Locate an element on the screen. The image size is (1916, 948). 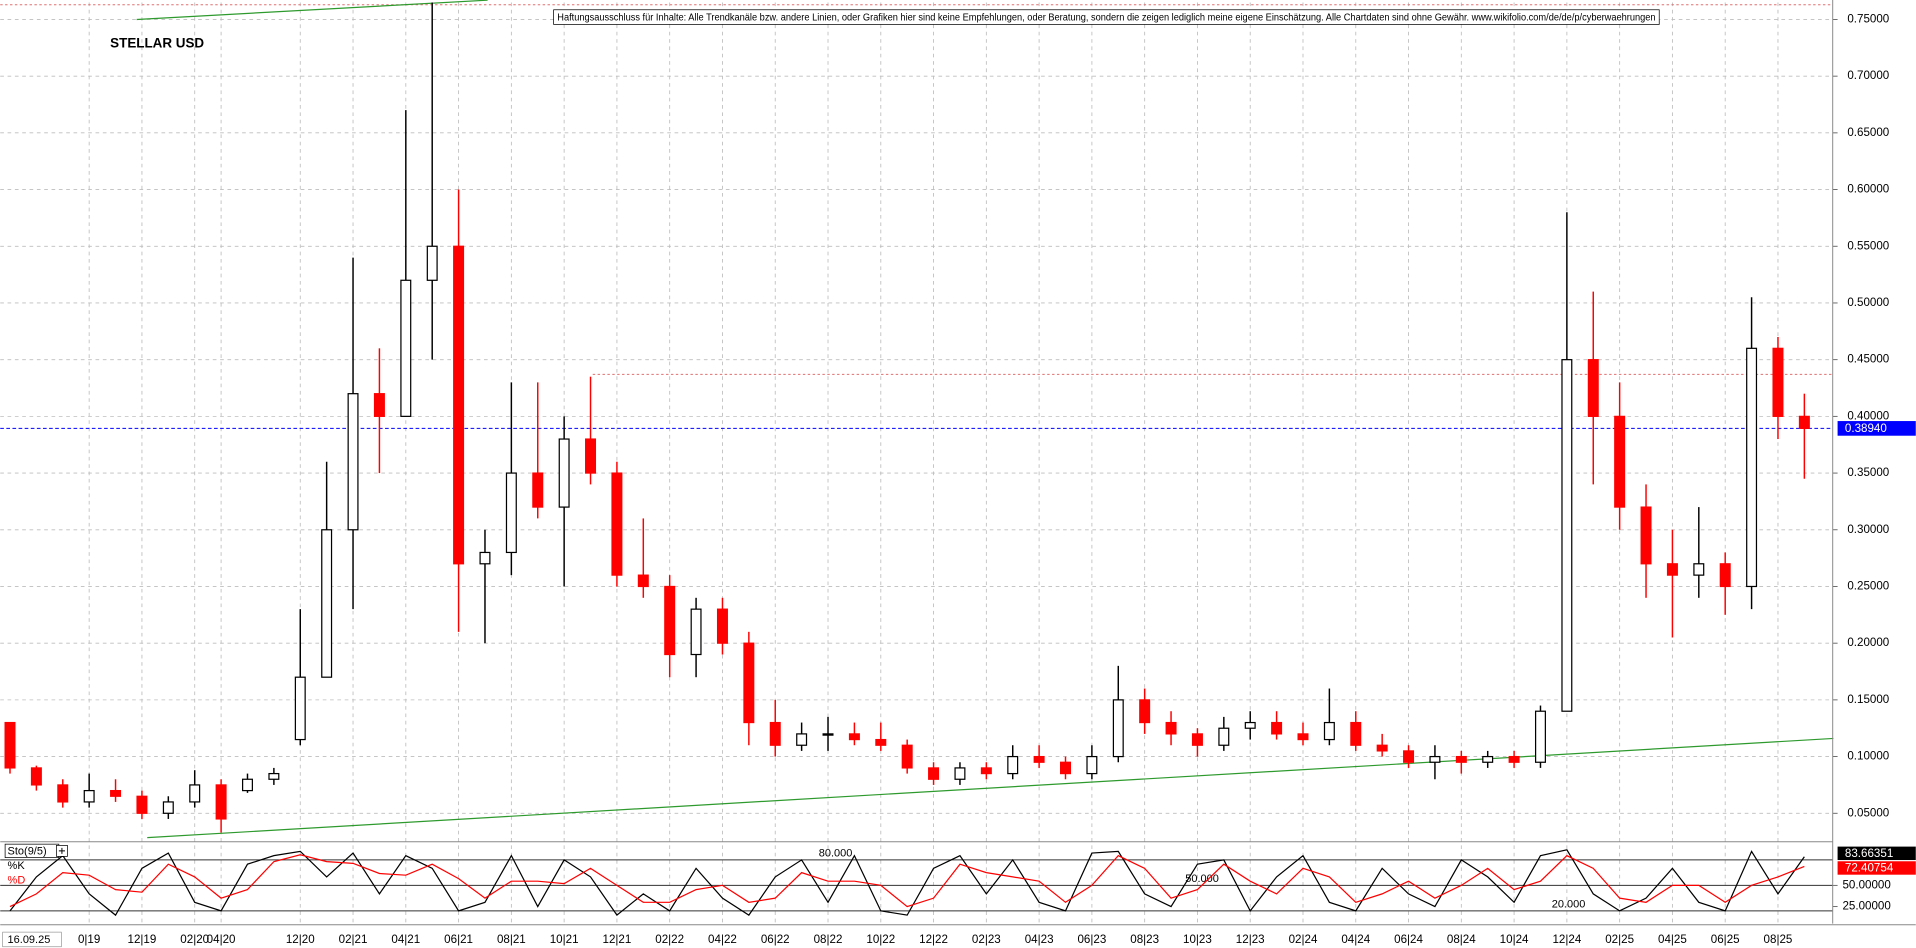
y-tick-label: 25.00000 is located at coordinates (1866, 906).